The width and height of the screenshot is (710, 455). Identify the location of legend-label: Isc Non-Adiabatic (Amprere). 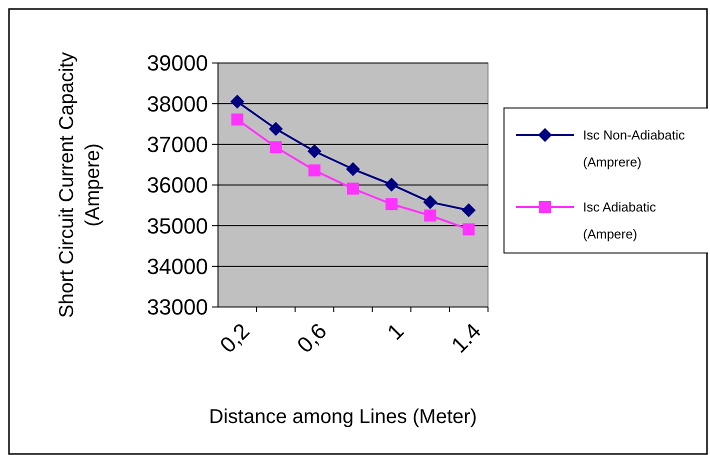
(634, 149).